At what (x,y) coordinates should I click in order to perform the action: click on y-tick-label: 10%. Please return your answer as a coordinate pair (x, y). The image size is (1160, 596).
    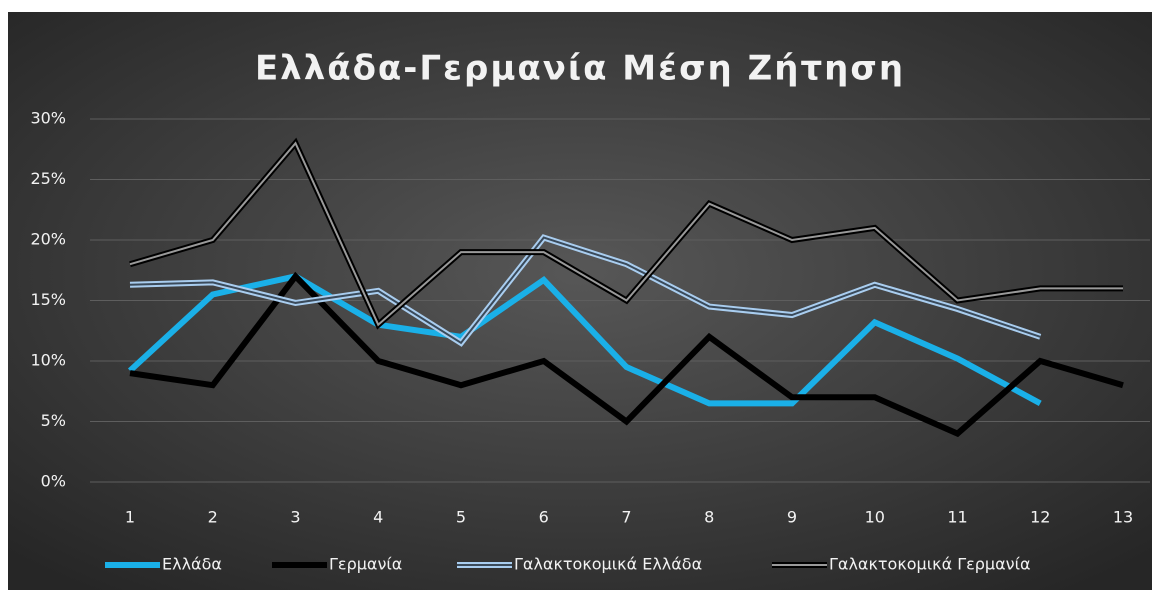
    Looking at the image, I should click on (48, 360).